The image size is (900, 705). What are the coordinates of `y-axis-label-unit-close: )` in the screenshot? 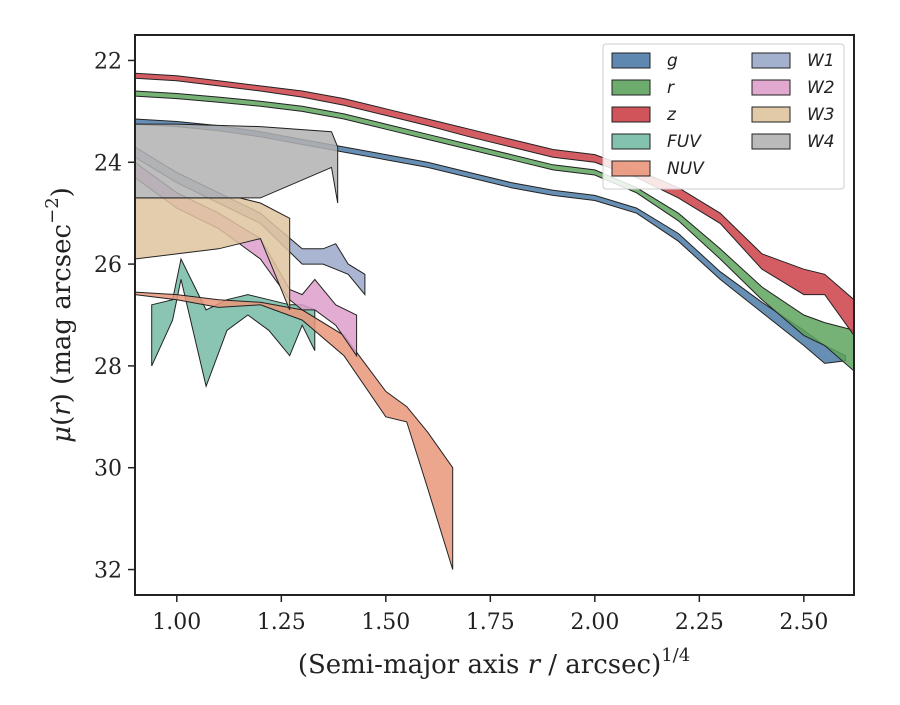 It's located at (62, 192).